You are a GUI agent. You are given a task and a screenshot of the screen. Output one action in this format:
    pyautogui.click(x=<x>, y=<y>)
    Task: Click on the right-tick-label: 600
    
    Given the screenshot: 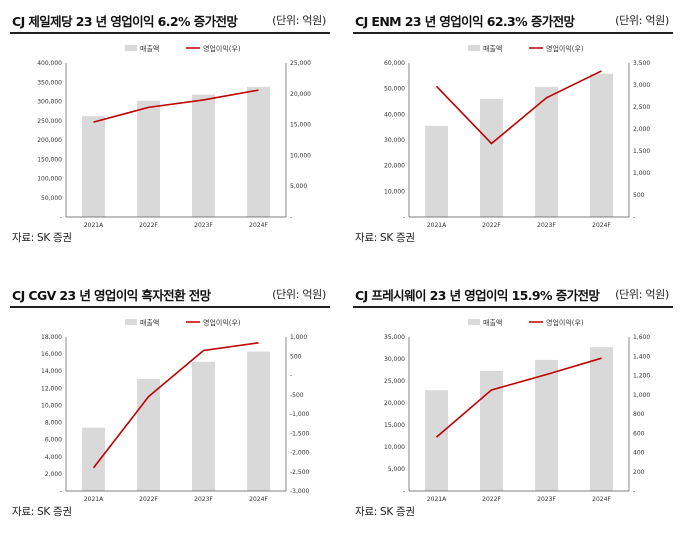 What is the action you would take?
    pyautogui.click(x=639, y=433)
    